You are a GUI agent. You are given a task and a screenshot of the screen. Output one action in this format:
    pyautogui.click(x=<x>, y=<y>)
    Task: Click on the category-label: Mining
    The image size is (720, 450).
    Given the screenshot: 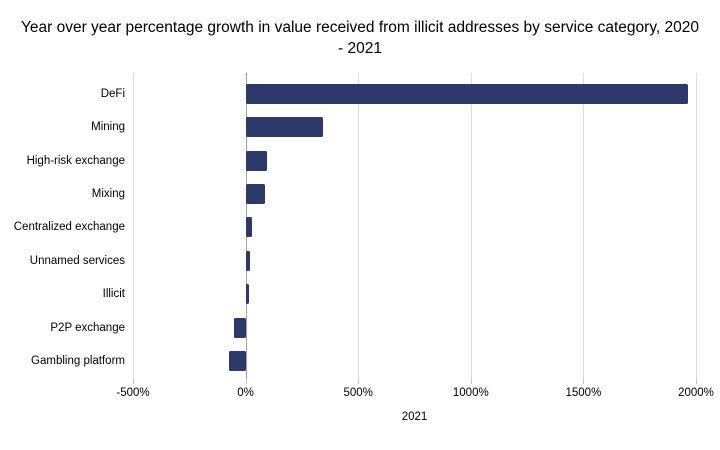 What is the action you would take?
    pyautogui.click(x=108, y=127)
    